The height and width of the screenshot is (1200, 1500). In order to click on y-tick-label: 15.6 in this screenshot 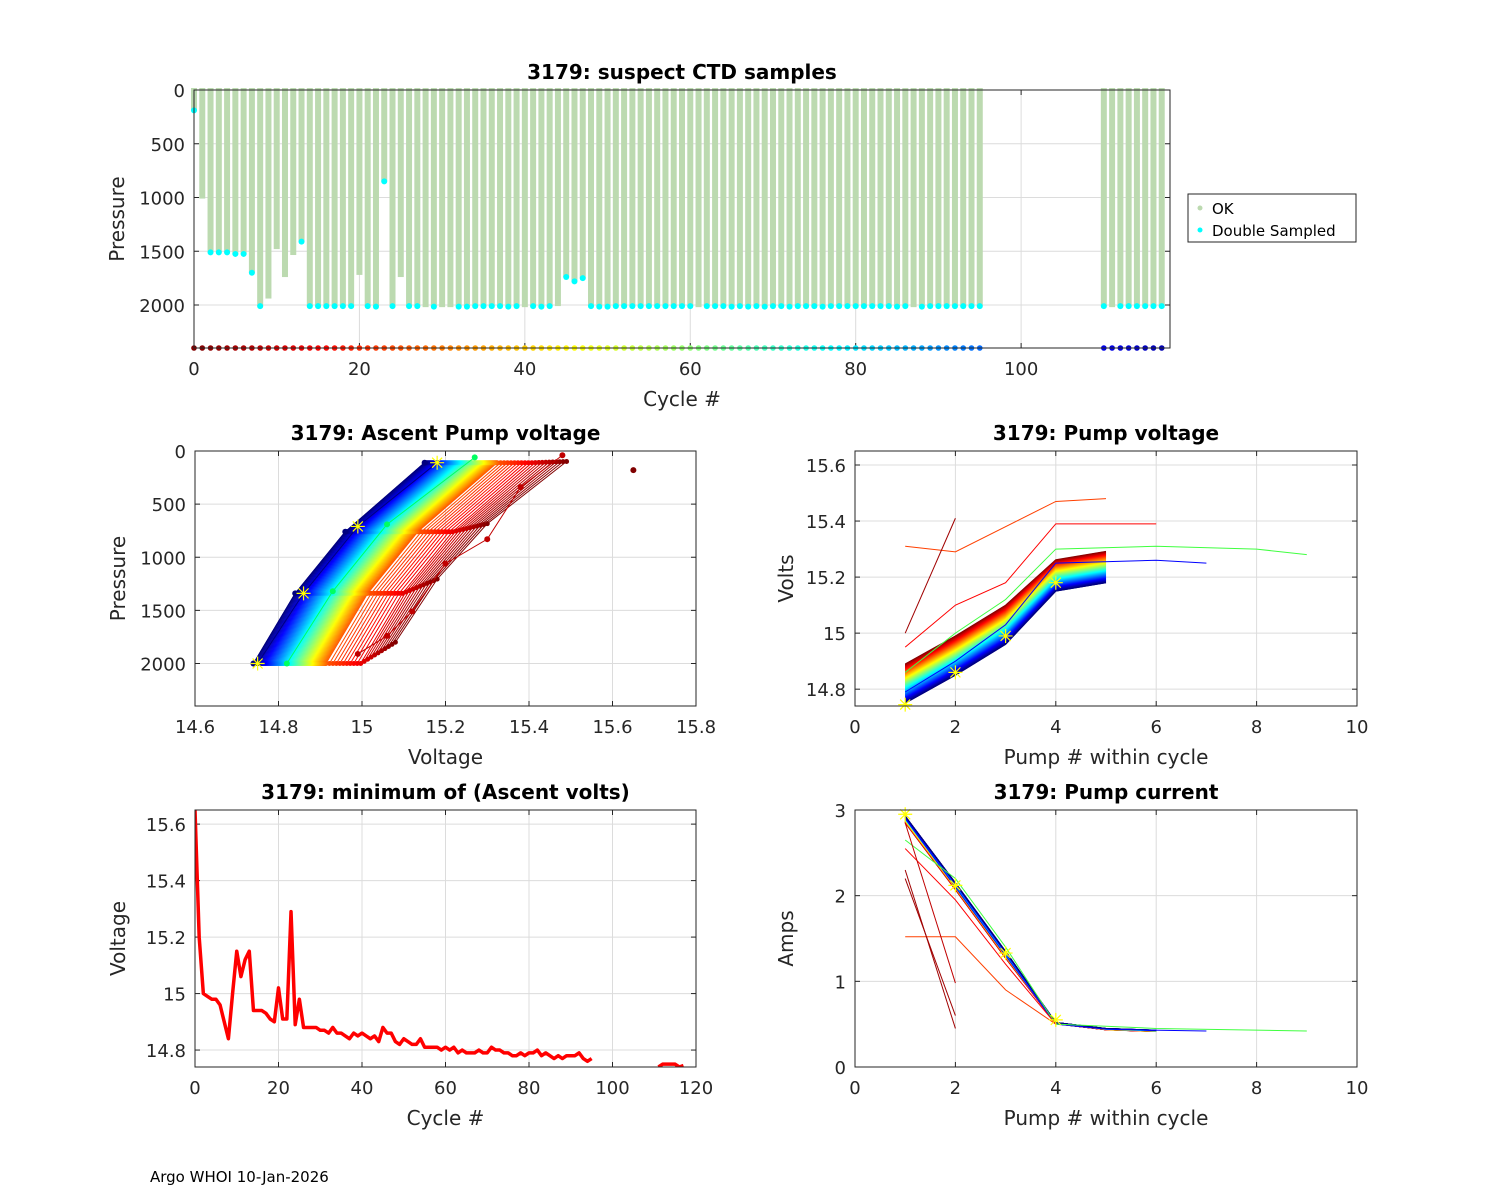, I will do `click(166, 825)`.